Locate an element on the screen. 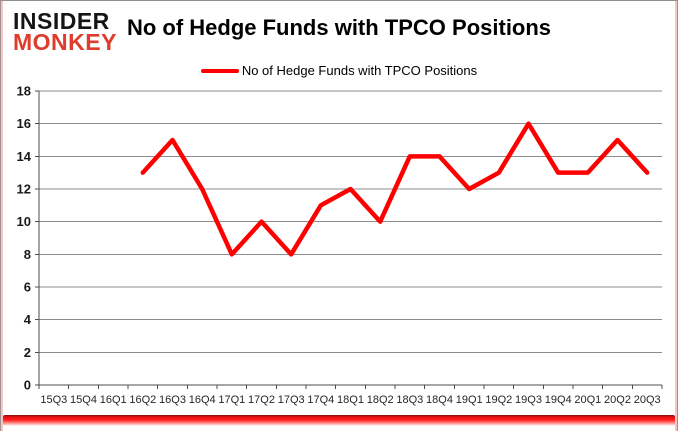  legend-label: No of Hedge Funds with TPCO Positions is located at coordinates (359, 70).